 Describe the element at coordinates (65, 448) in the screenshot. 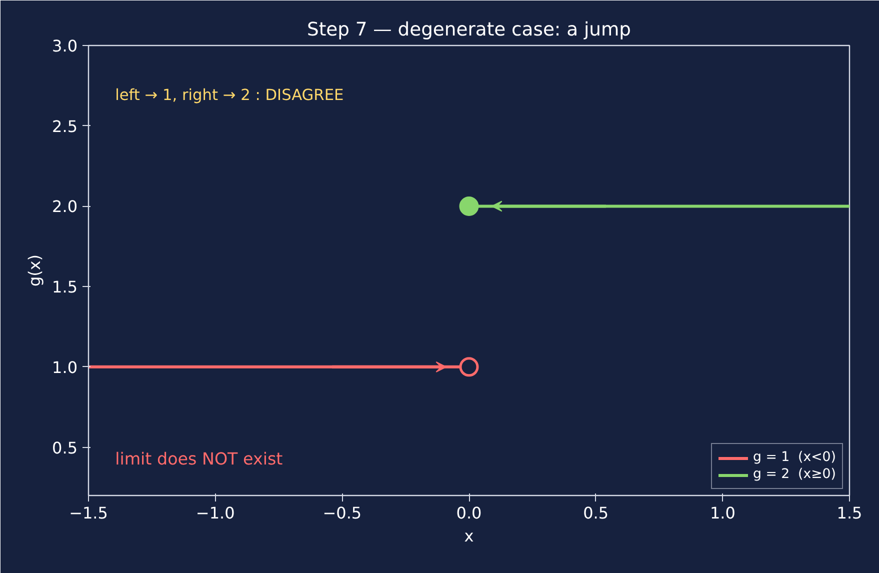

I see `y-tick-label: 0.5` at that location.